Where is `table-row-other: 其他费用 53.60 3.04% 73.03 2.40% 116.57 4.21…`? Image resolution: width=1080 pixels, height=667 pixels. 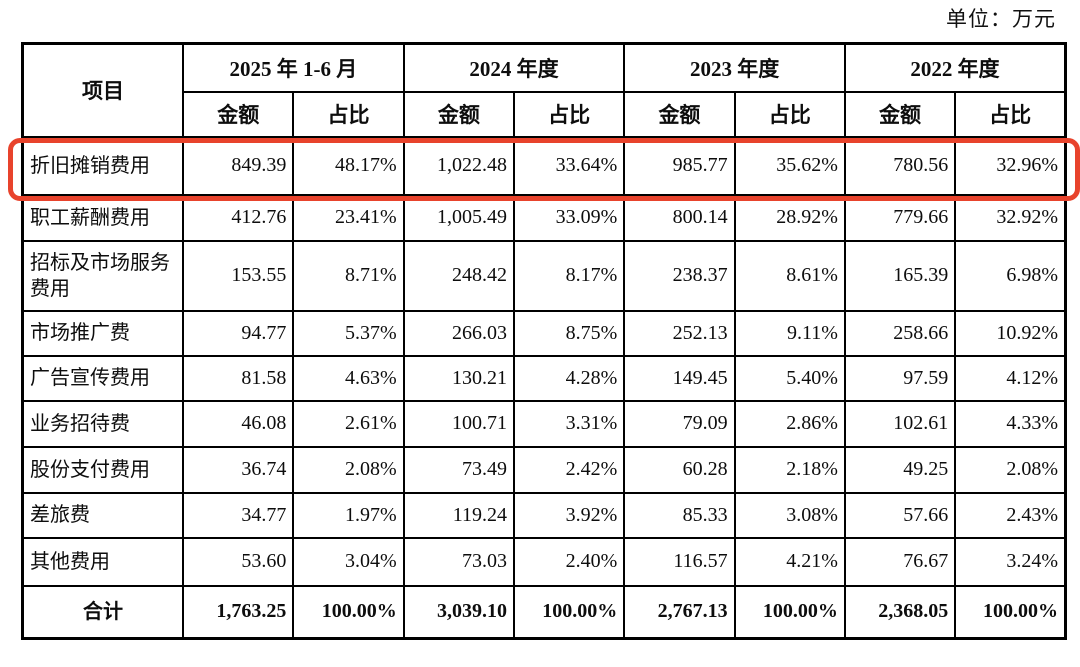
table-row-other: 其他费用 53.60 3.04% 73.03 2.40% 116.57 4.21… is located at coordinates (544, 561).